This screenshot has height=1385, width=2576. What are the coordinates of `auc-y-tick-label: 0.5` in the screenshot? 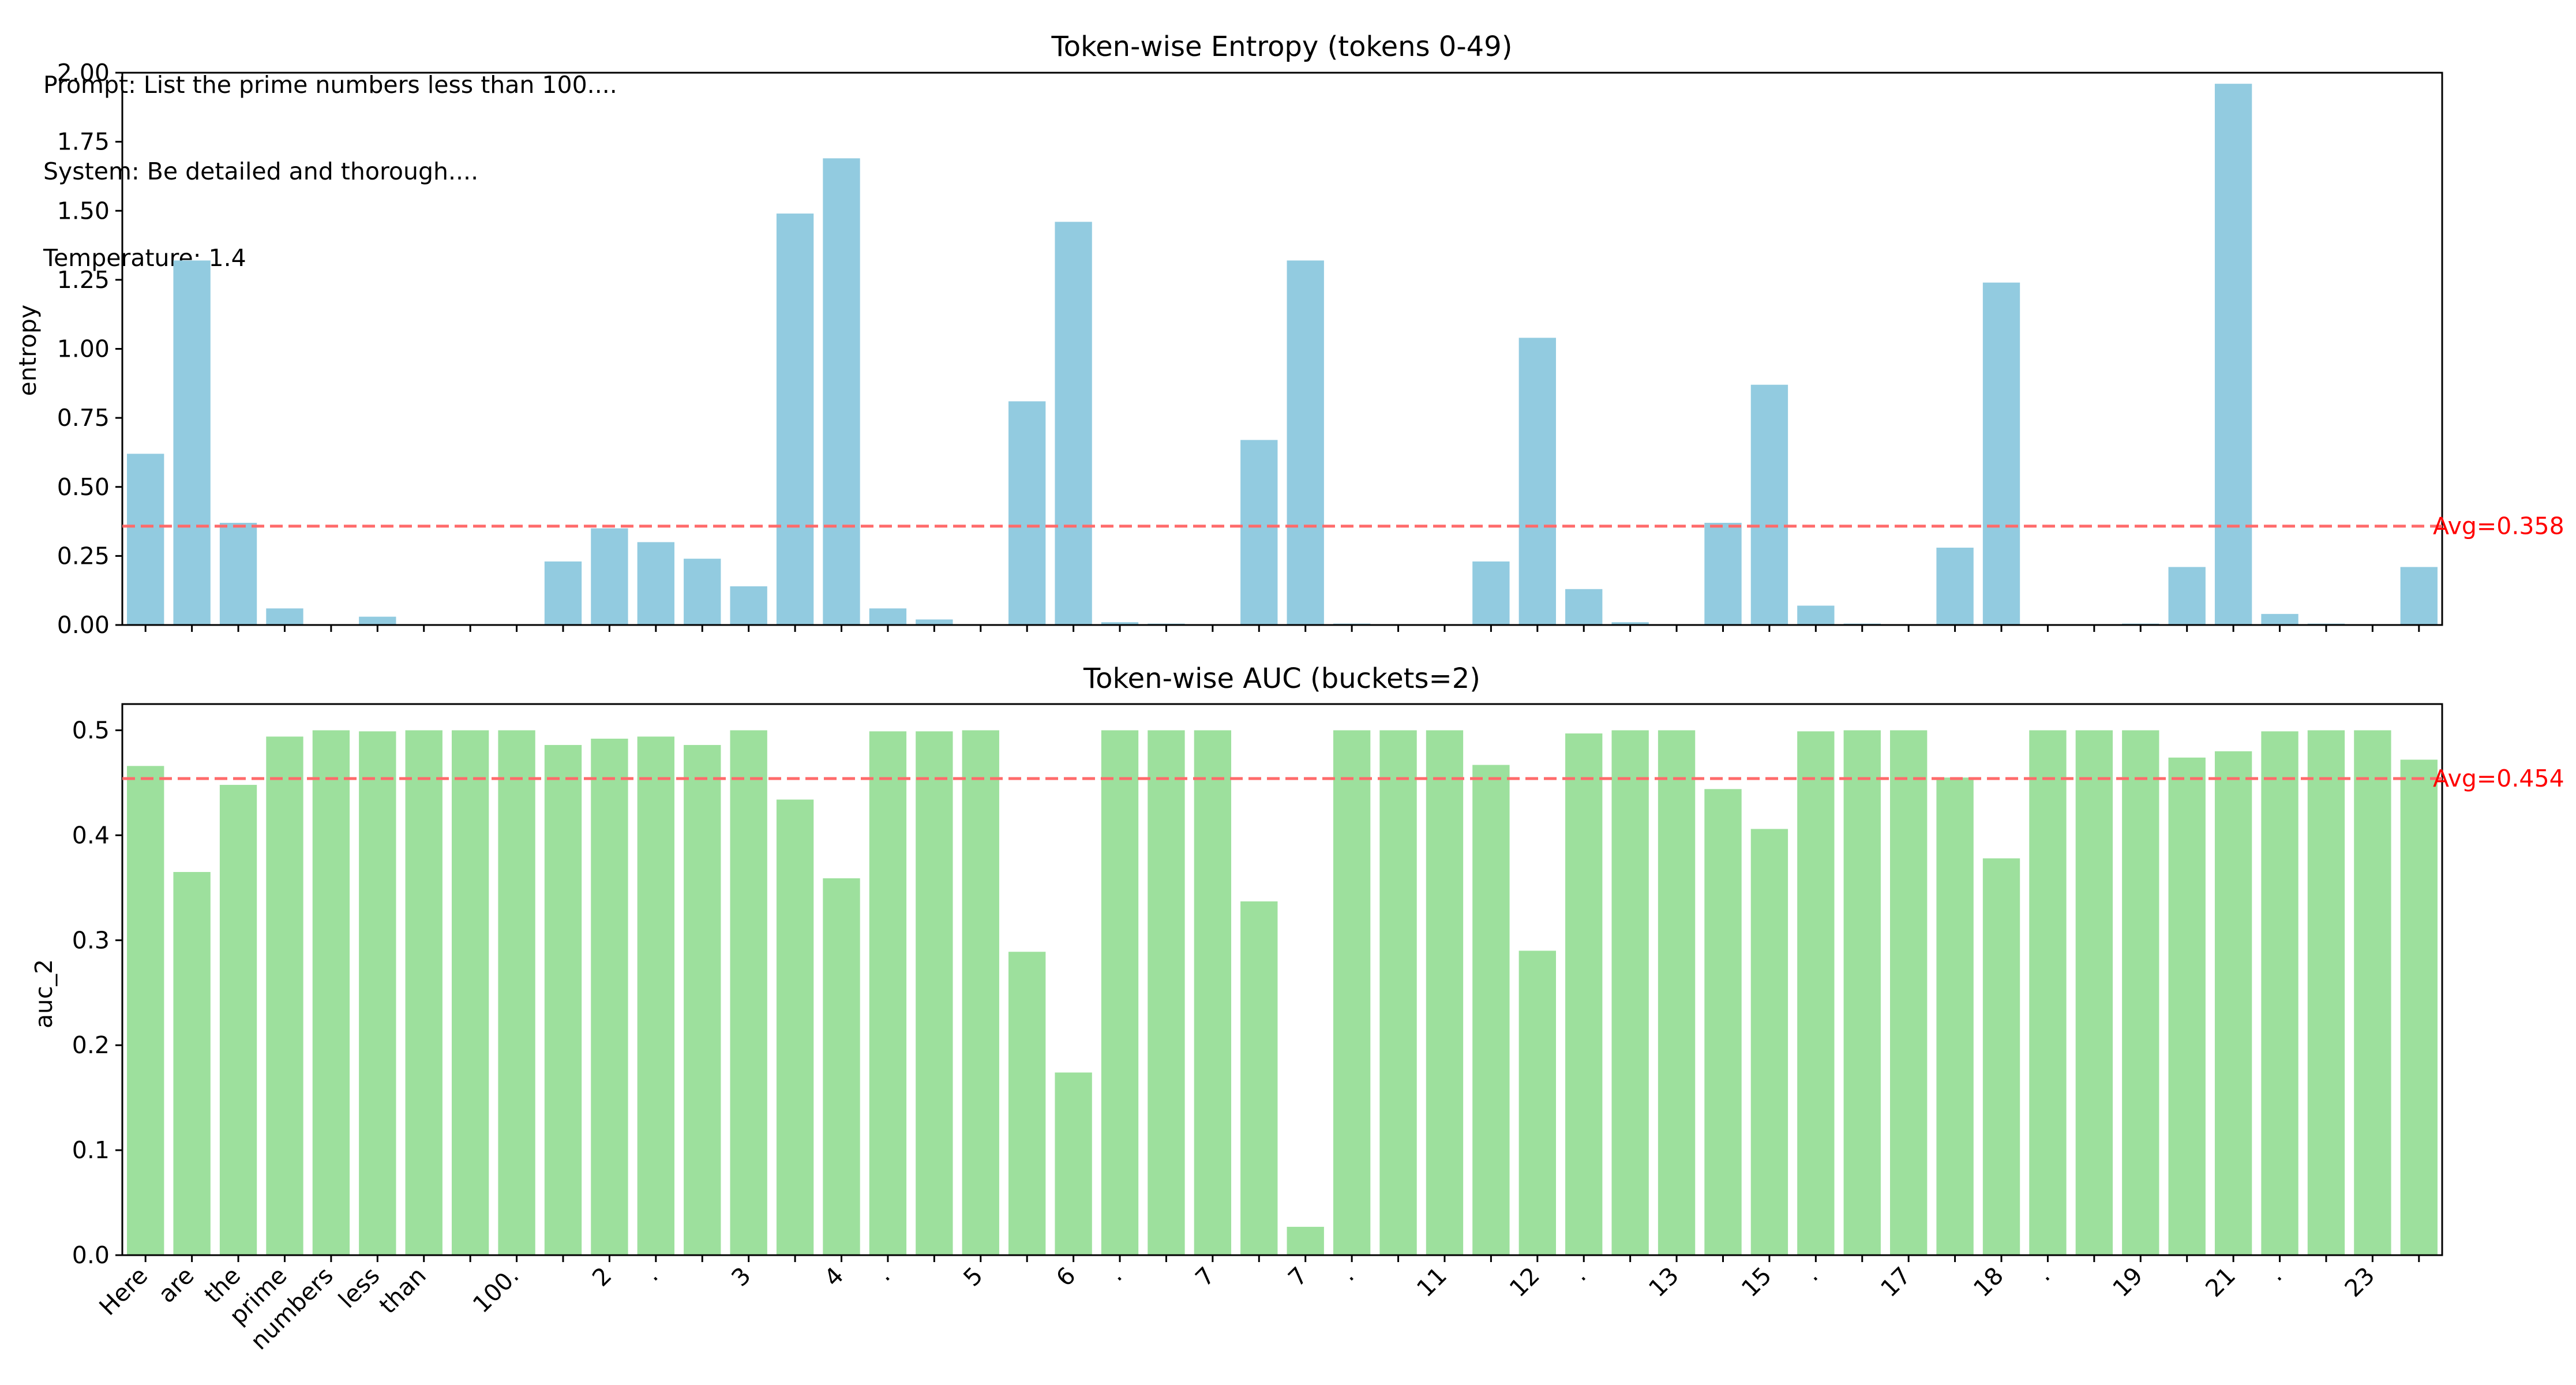 It's located at (91, 730).